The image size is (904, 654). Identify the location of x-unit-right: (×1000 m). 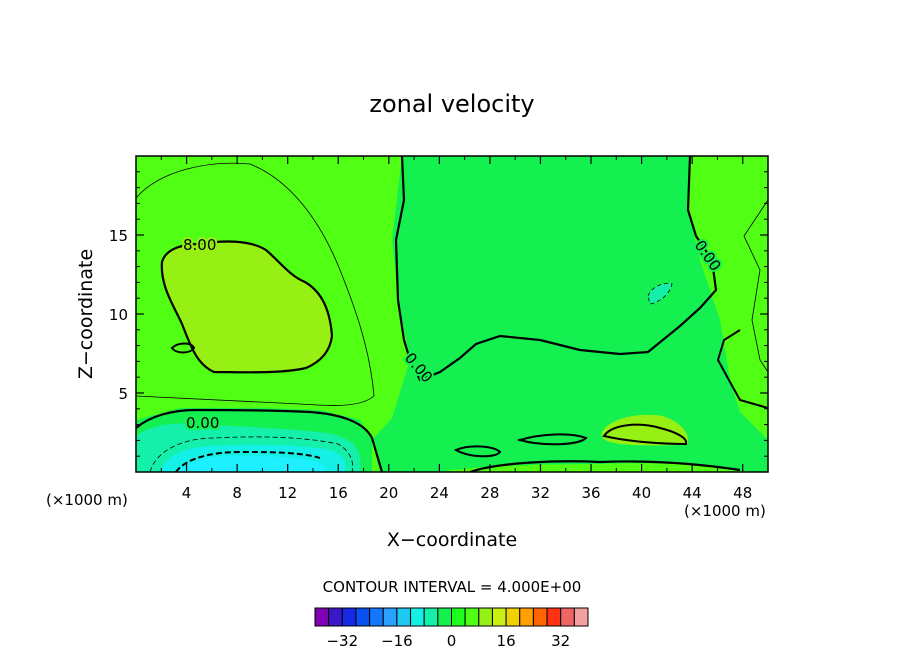
(725, 511).